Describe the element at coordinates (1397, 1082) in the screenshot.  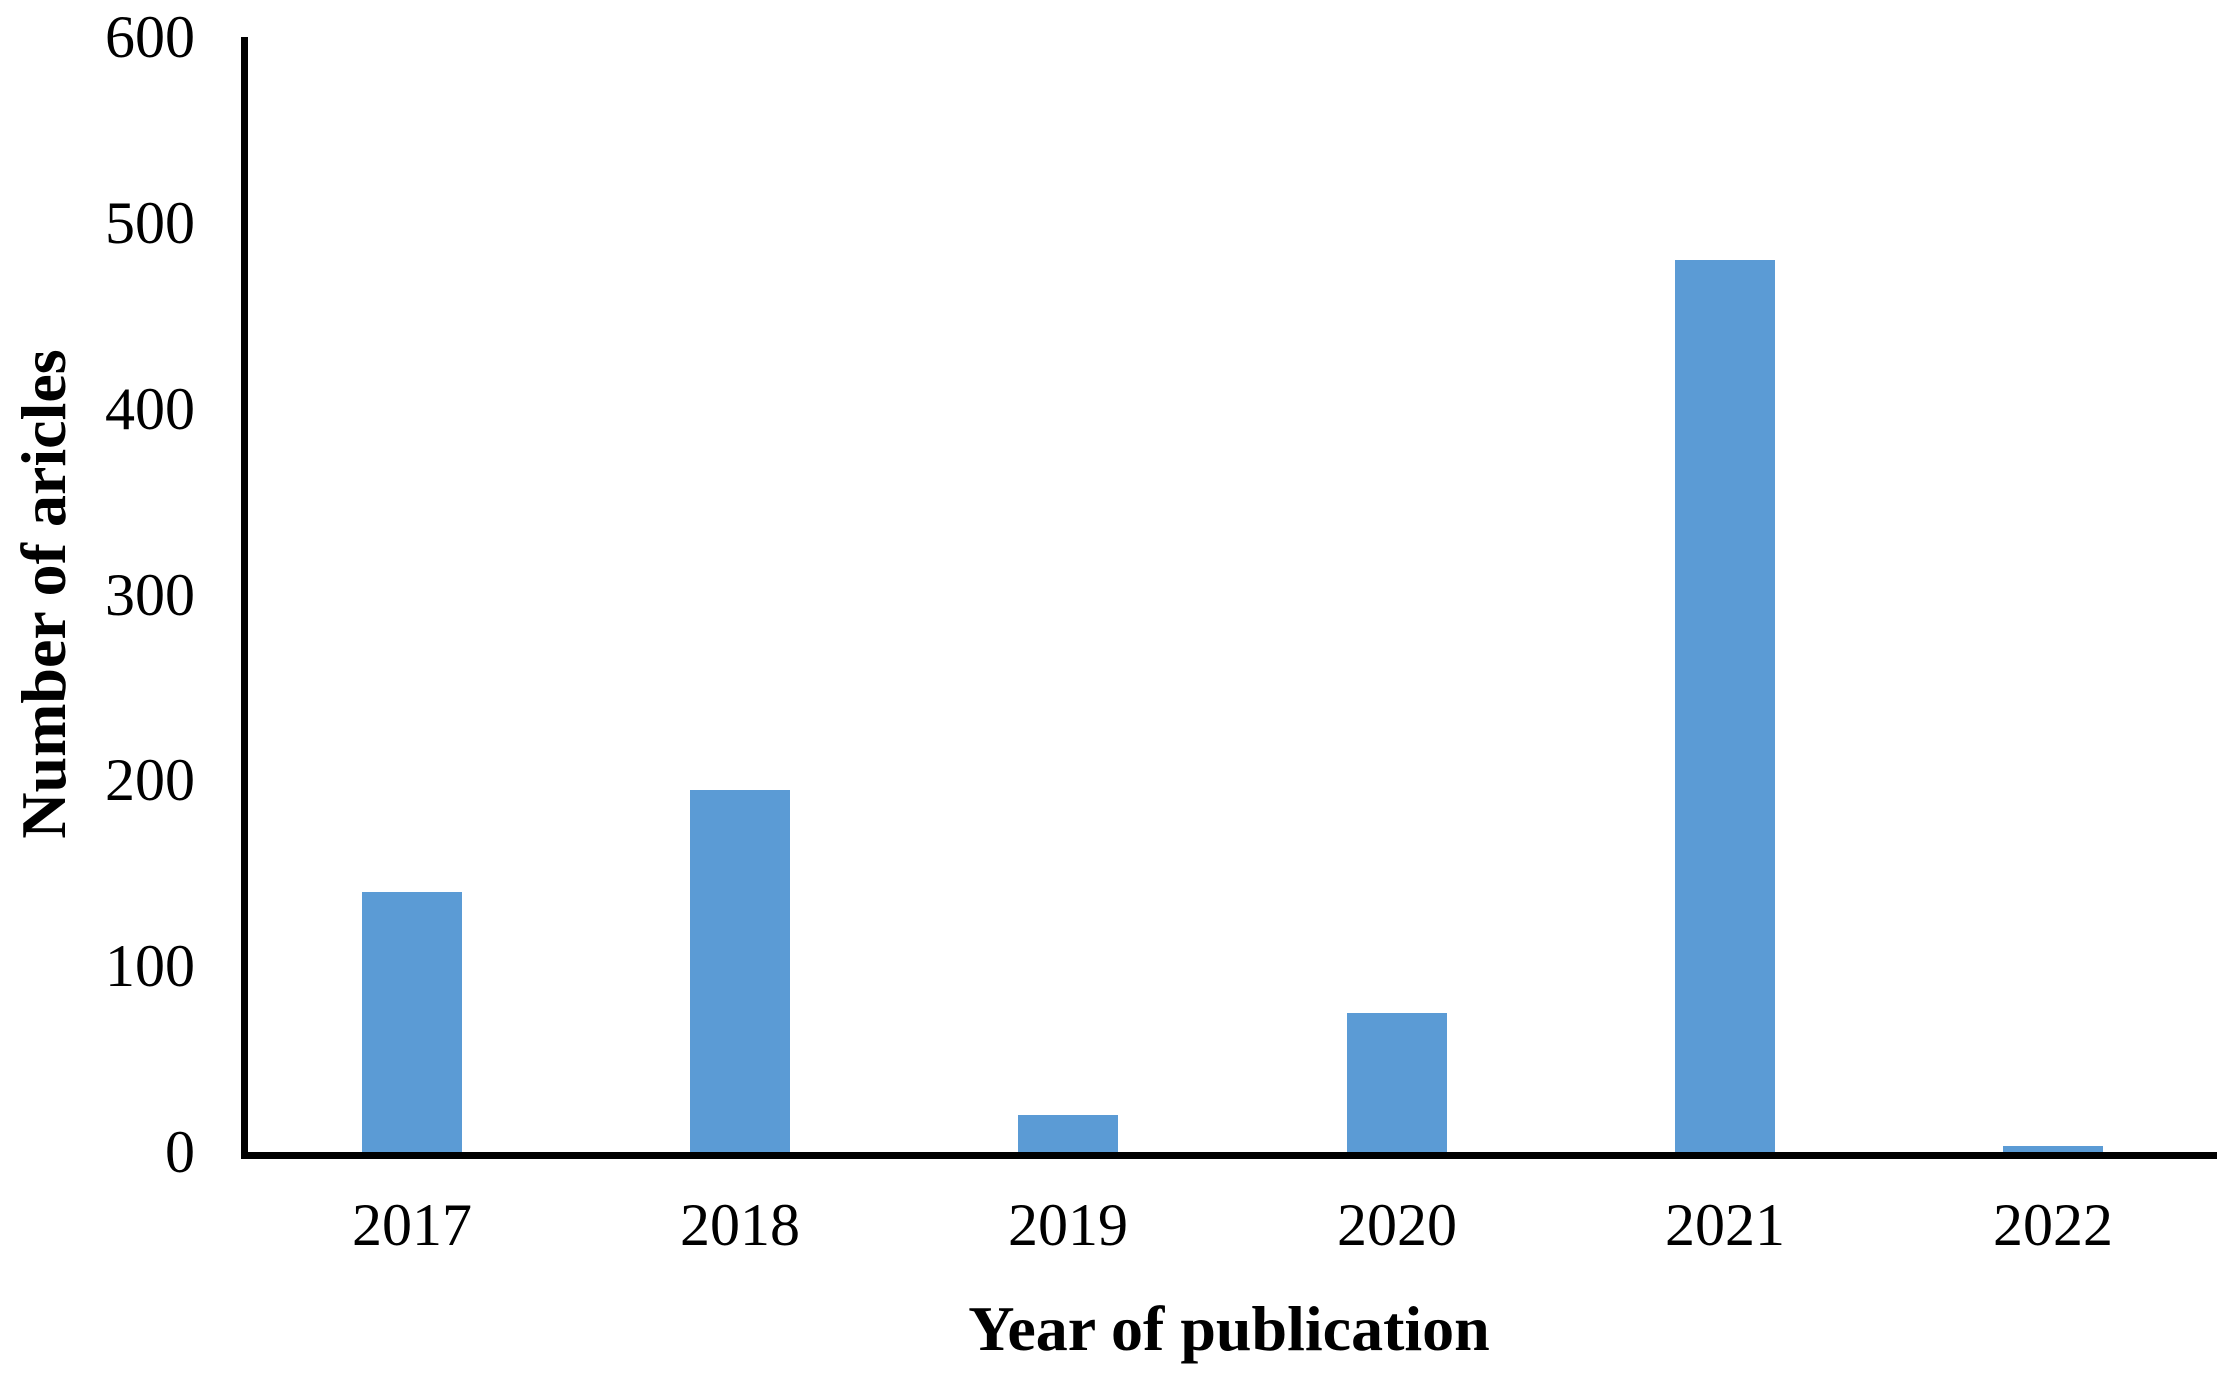
I see `bar-2020` at that location.